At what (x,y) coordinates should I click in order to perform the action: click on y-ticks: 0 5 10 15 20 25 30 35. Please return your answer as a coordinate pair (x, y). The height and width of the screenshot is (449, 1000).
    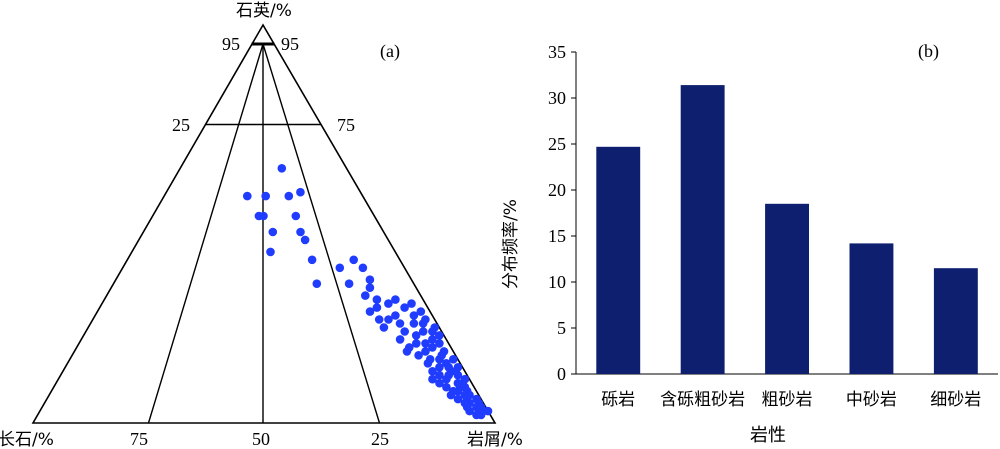
    Looking at the image, I should click on (562, 213).